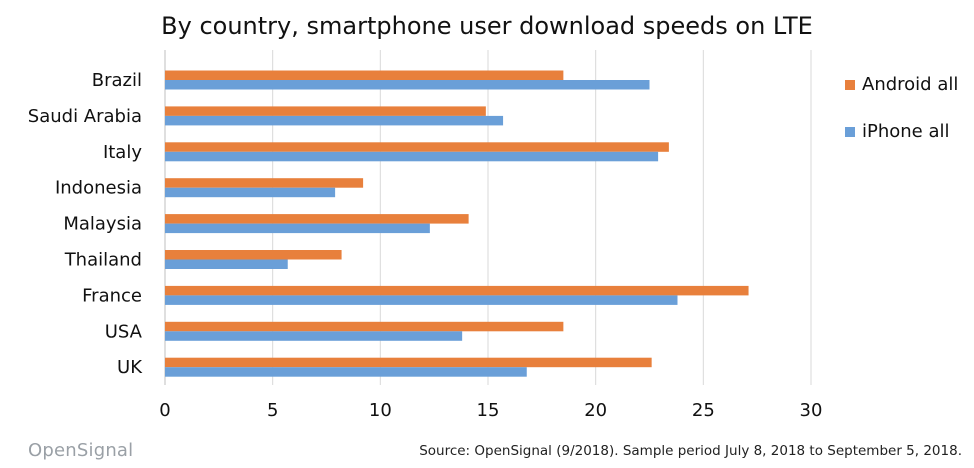 The image size is (974, 468). Describe the element at coordinates (112, 295) in the screenshot. I see `category-label: France` at that location.